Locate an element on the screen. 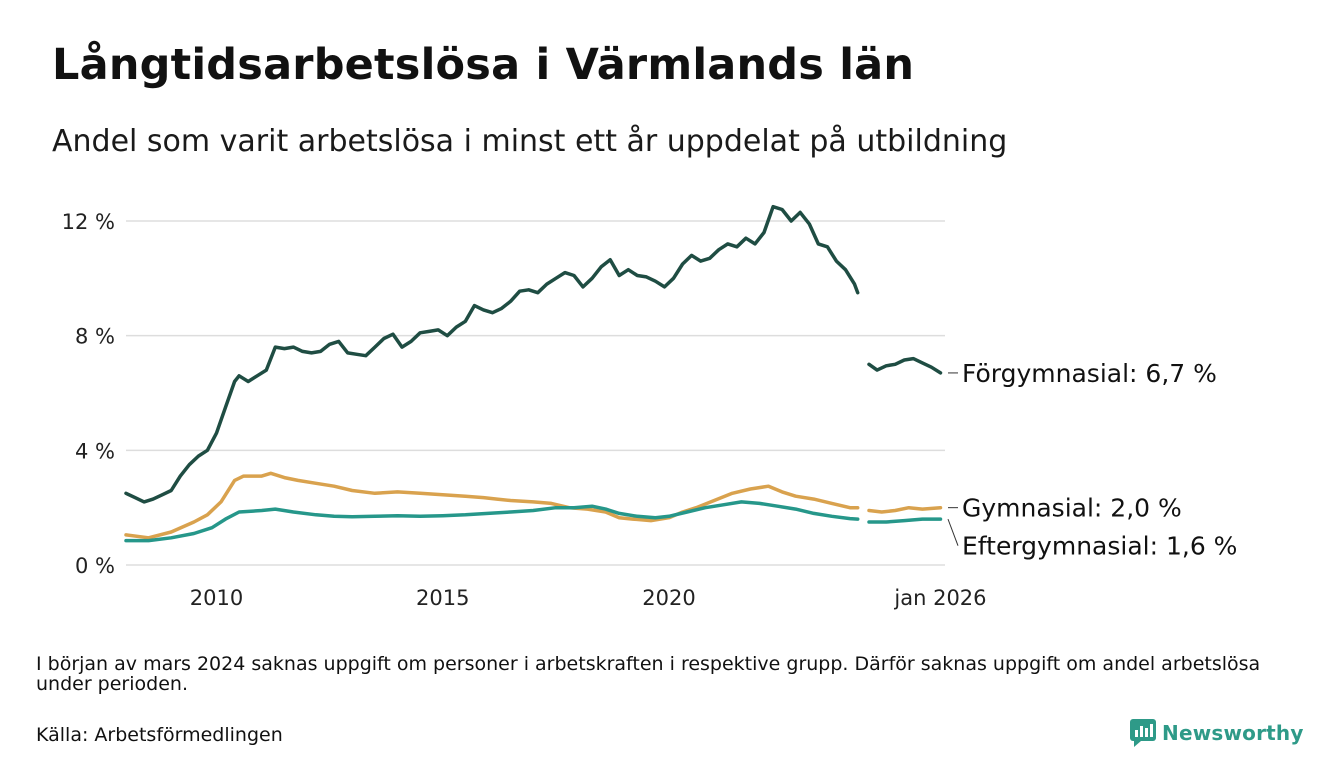 Image resolution: width=1340 pixels, height=780 pixels. end-label-förgymnasial: Förgymnasial: 6,7 % is located at coordinates (1089, 373).